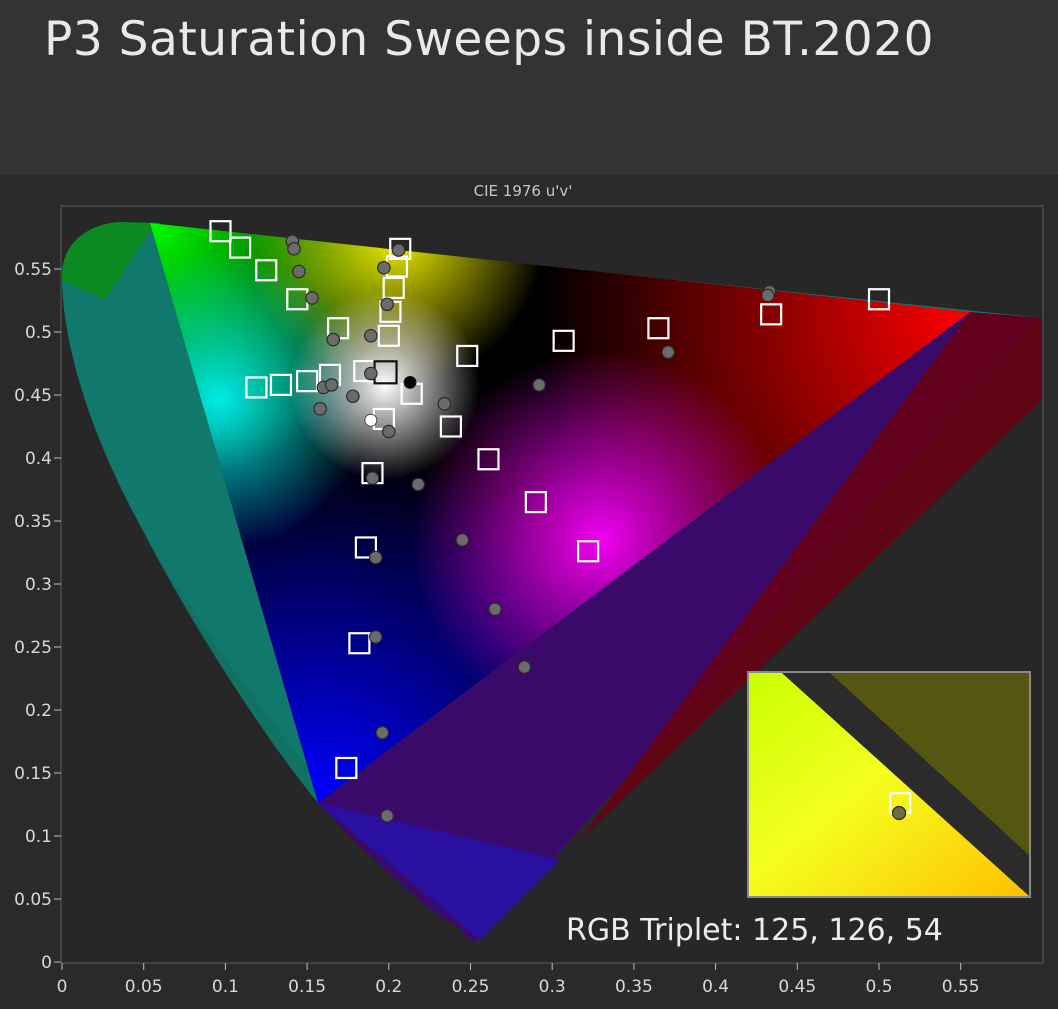 The width and height of the screenshot is (1058, 1009). What do you see at coordinates (715, 987) in the screenshot?
I see `x-tick-label: 0.4` at bounding box center [715, 987].